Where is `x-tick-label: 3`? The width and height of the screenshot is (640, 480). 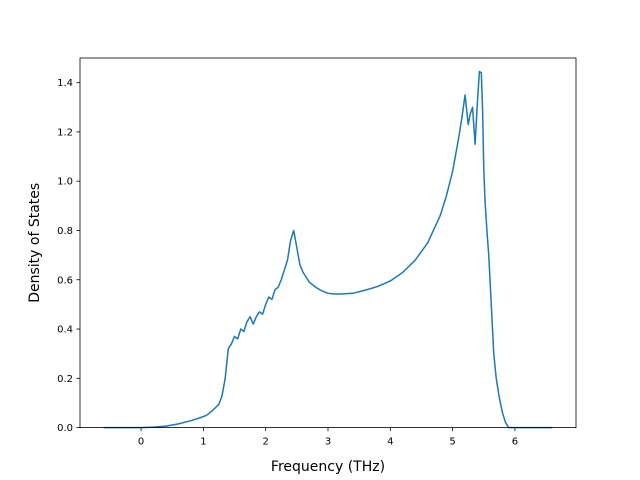 x-tick-label: 3 is located at coordinates (328, 442).